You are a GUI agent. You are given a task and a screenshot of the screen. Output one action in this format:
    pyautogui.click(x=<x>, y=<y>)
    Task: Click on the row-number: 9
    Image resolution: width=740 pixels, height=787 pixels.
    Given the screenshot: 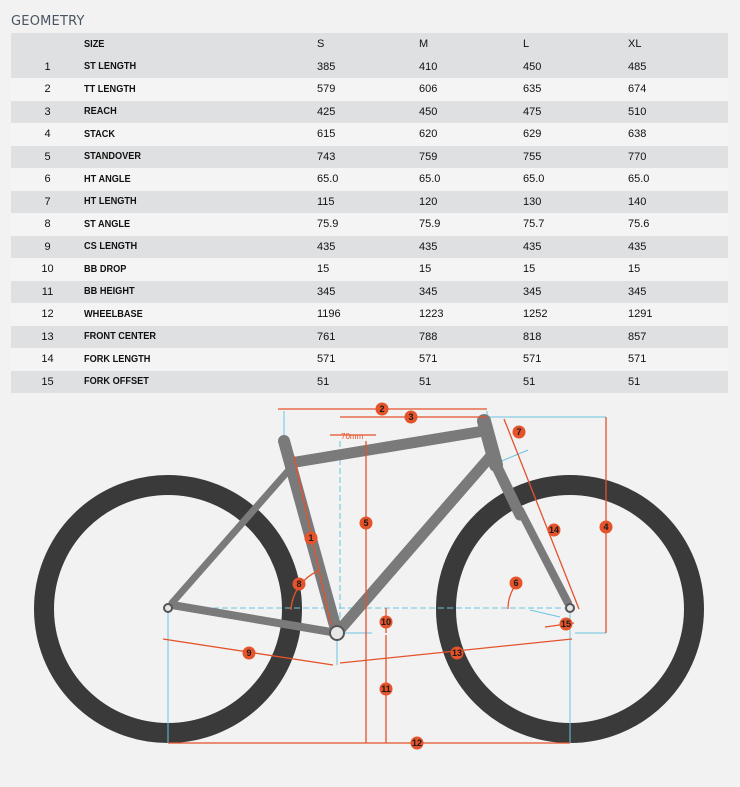 What is the action you would take?
    pyautogui.click(x=47, y=246)
    